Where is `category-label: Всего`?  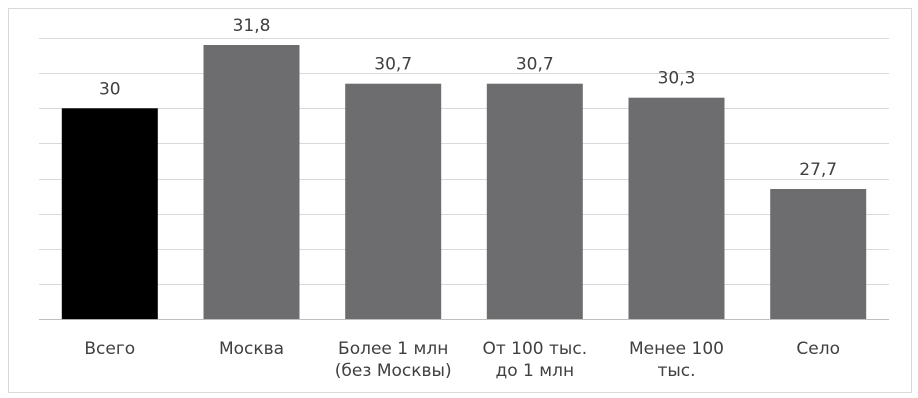
category-label: Всего is located at coordinates (110, 349).